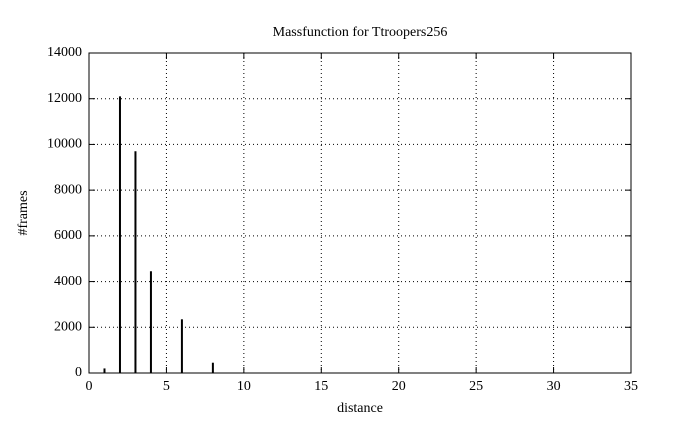  Describe the element at coordinates (68, 281) in the screenshot. I see `y-tick-label: 4000` at that location.